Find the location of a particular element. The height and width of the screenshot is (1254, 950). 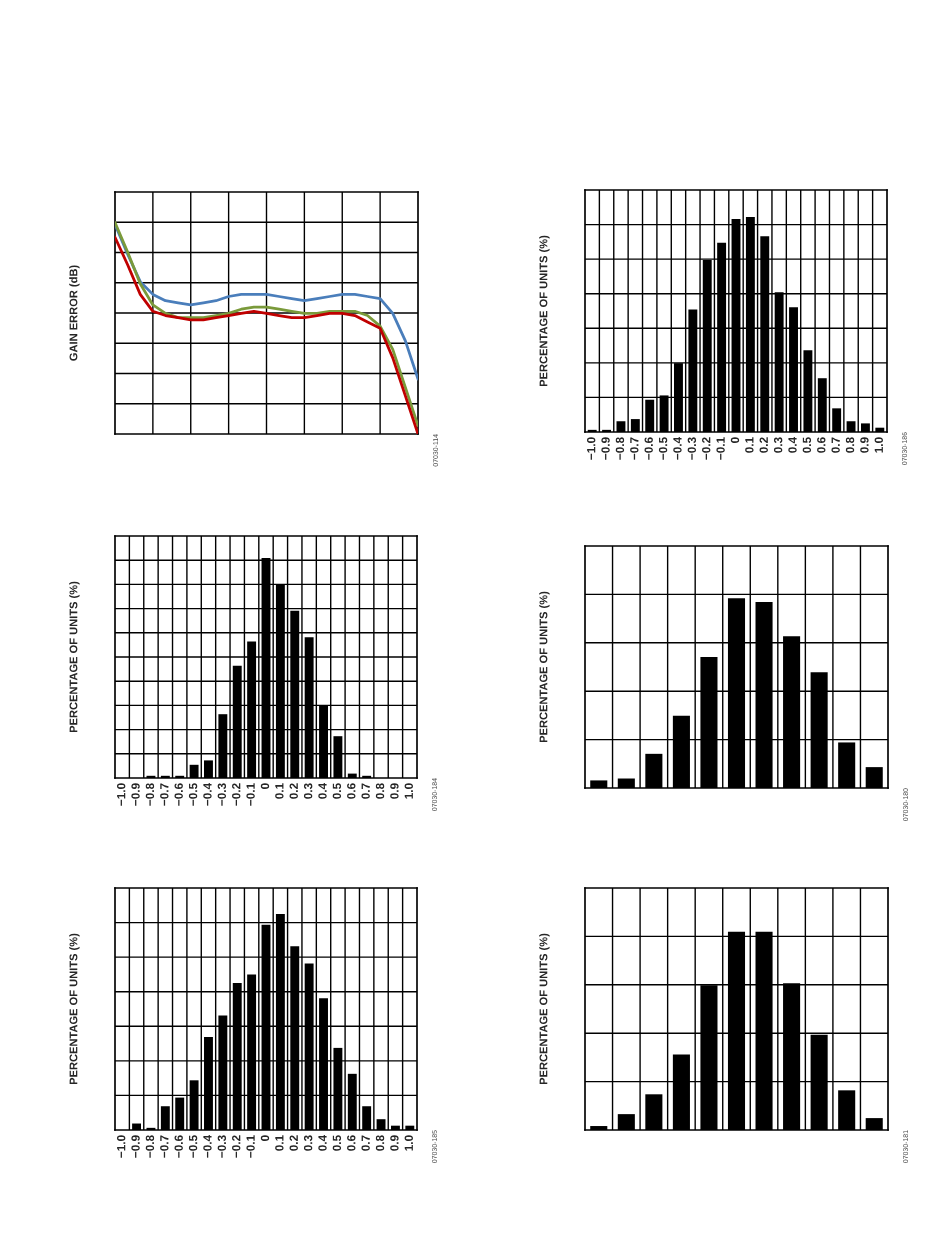

y-axis-title: GAIN ERROR (dB) is located at coordinates (74, 313).